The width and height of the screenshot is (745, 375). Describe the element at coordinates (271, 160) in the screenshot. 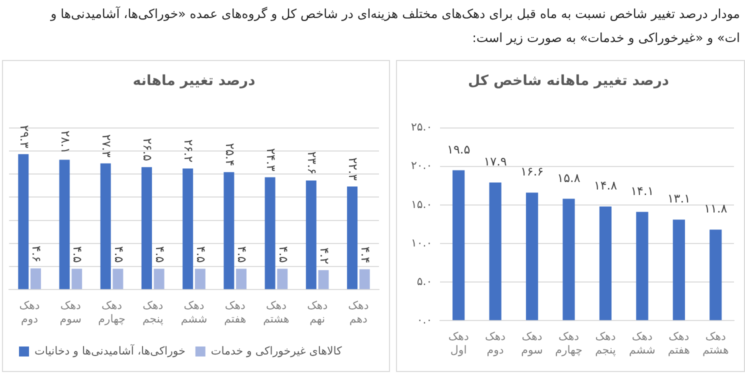

I see `data-label: ۲۴.۳` at that location.